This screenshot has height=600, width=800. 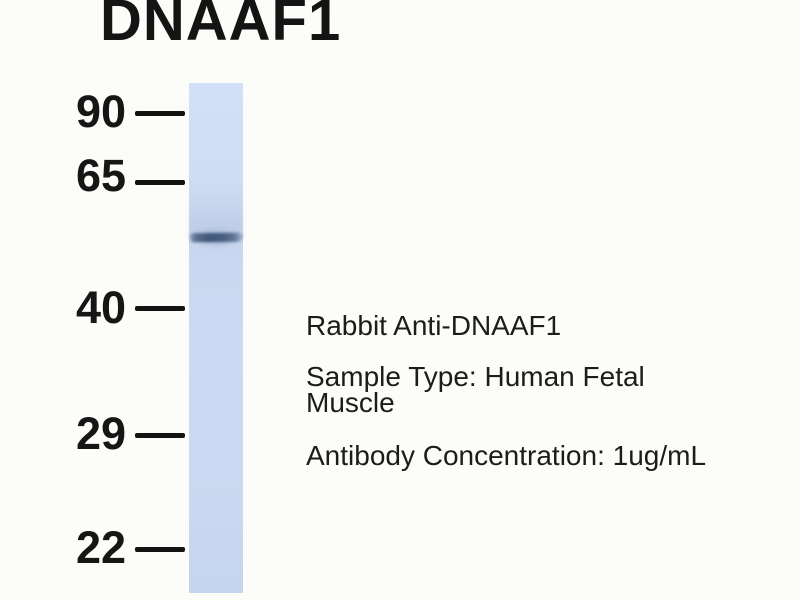 I want to click on mw-marker-label-90: 90, so click(x=101, y=111).